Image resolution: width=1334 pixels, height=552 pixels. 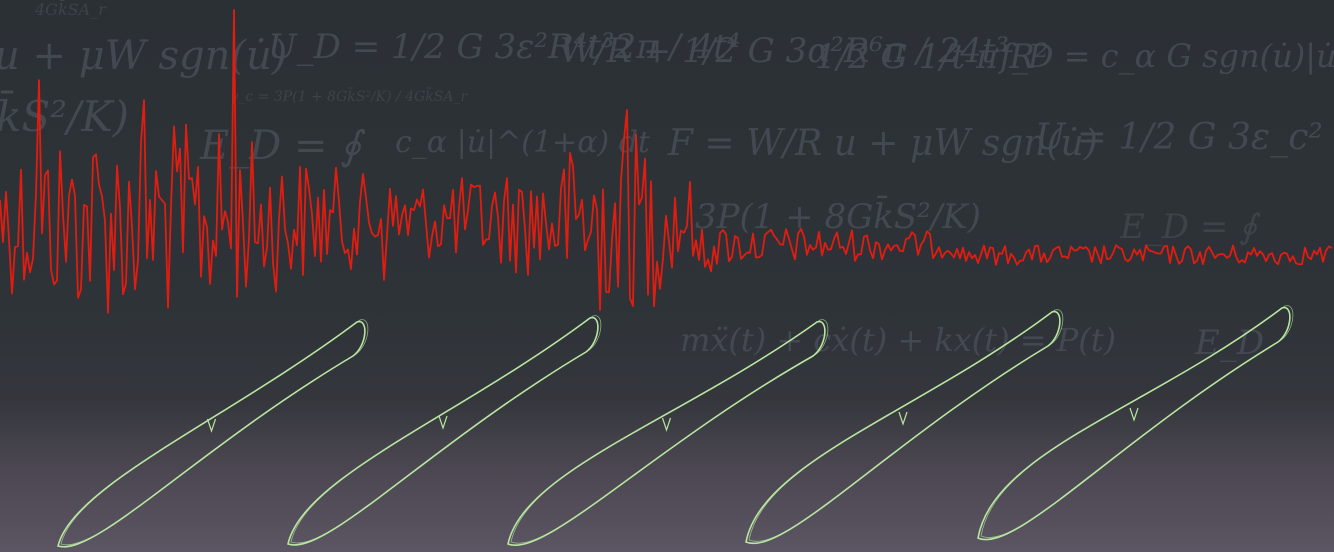 I want to click on equation-text: U = 1/2 G 3ε_c² R⁴t, so click(x=1184, y=137).